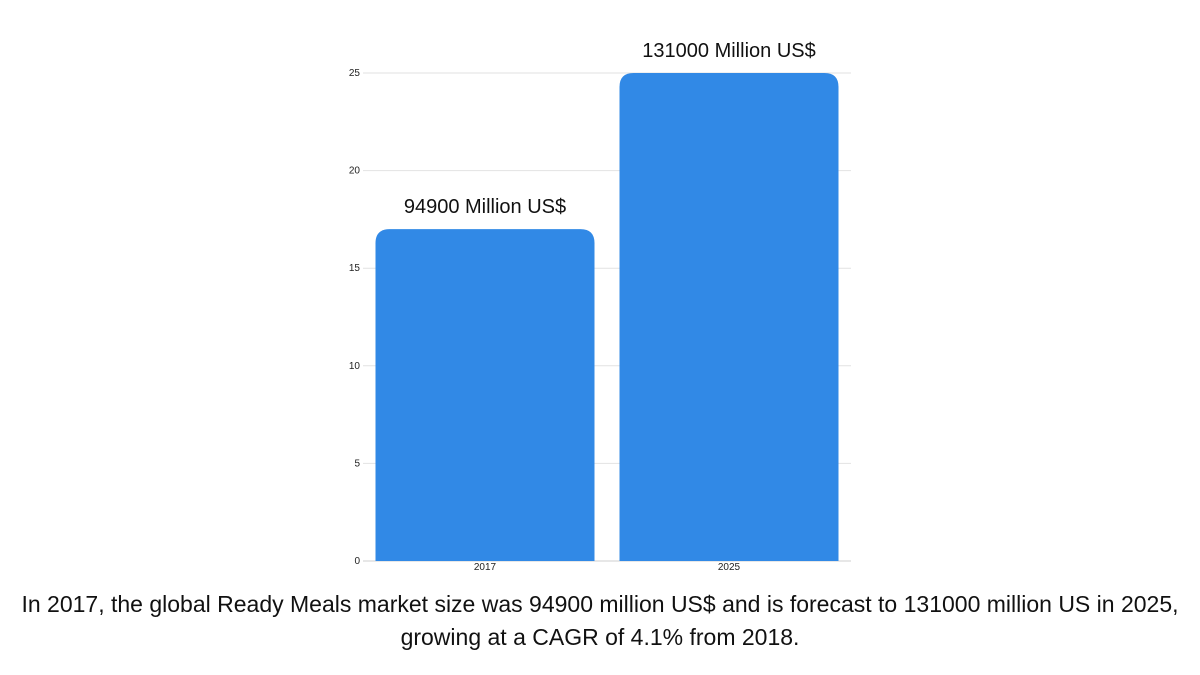 The height and width of the screenshot is (675, 1200). What do you see at coordinates (355, 268) in the screenshot?
I see `y-tick-label: 15` at bounding box center [355, 268].